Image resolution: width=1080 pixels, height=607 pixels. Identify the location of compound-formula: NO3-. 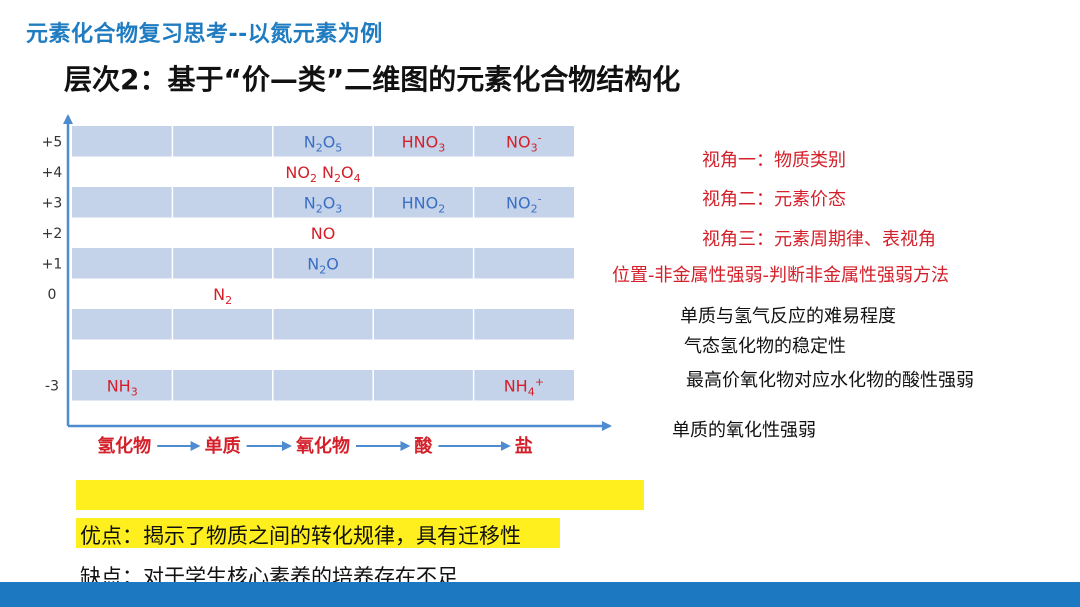
(524, 142).